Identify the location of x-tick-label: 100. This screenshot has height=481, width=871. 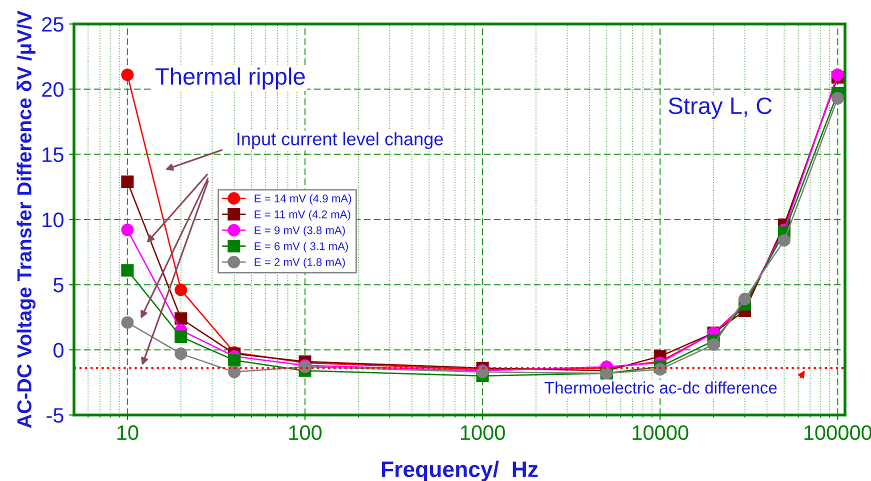
(305, 432).